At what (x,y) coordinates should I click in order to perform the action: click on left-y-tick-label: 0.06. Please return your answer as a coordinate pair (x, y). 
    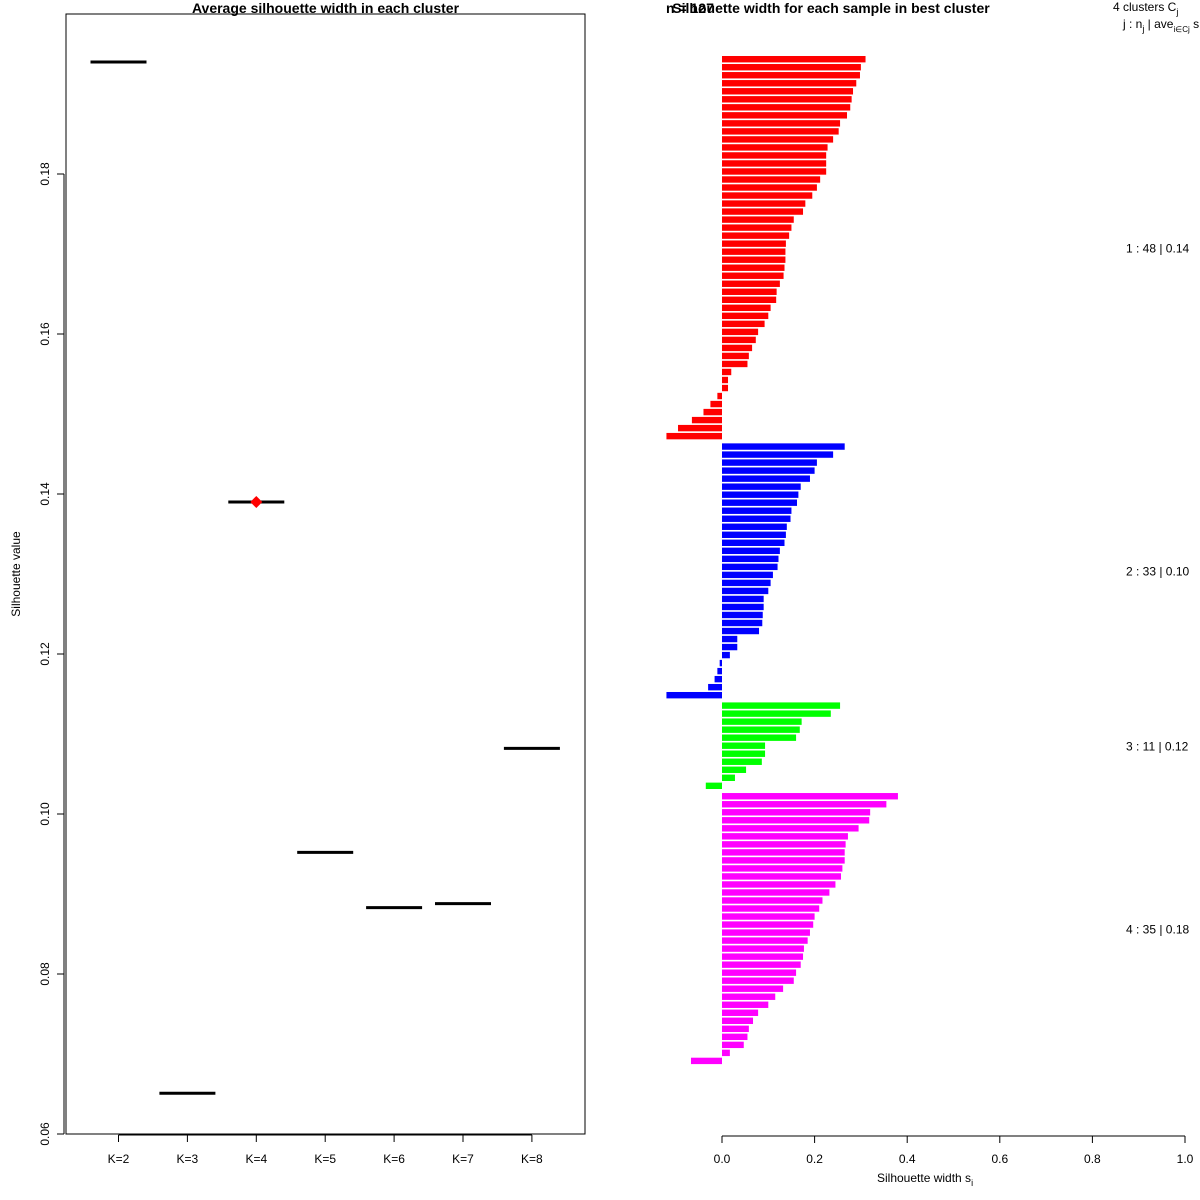
    Looking at the image, I should click on (45, 1134).